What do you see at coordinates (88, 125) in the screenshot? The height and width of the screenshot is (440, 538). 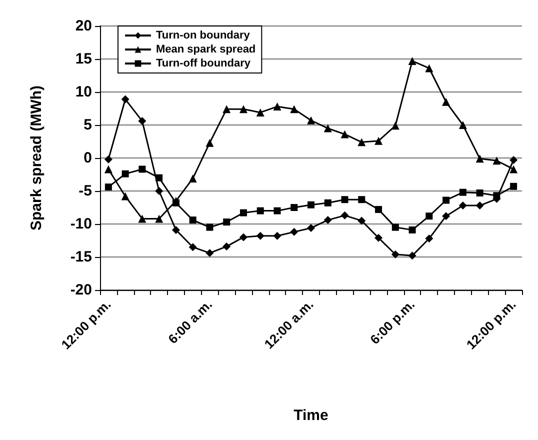 I see `y-tick-label: 5` at bounding box center [88, 125].